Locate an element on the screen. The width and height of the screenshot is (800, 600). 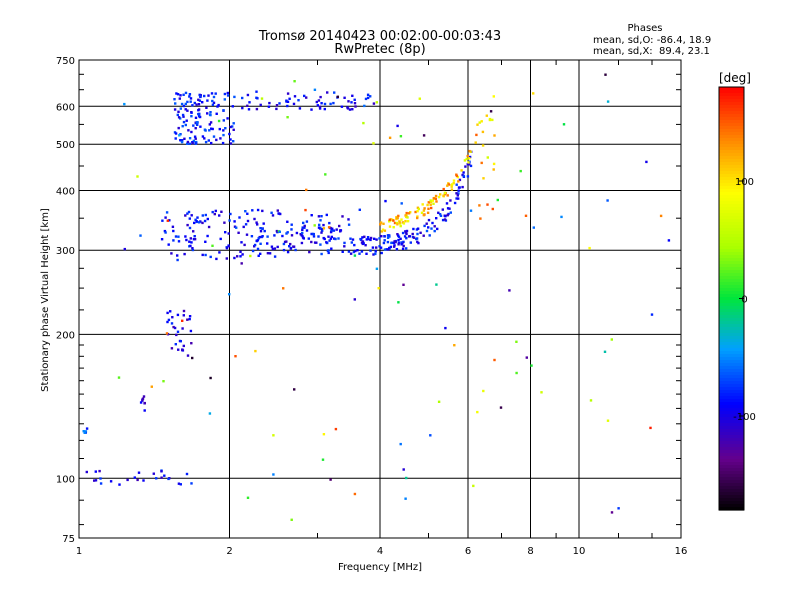
y-tick-label: 750 is located at coordinates (65, 61).